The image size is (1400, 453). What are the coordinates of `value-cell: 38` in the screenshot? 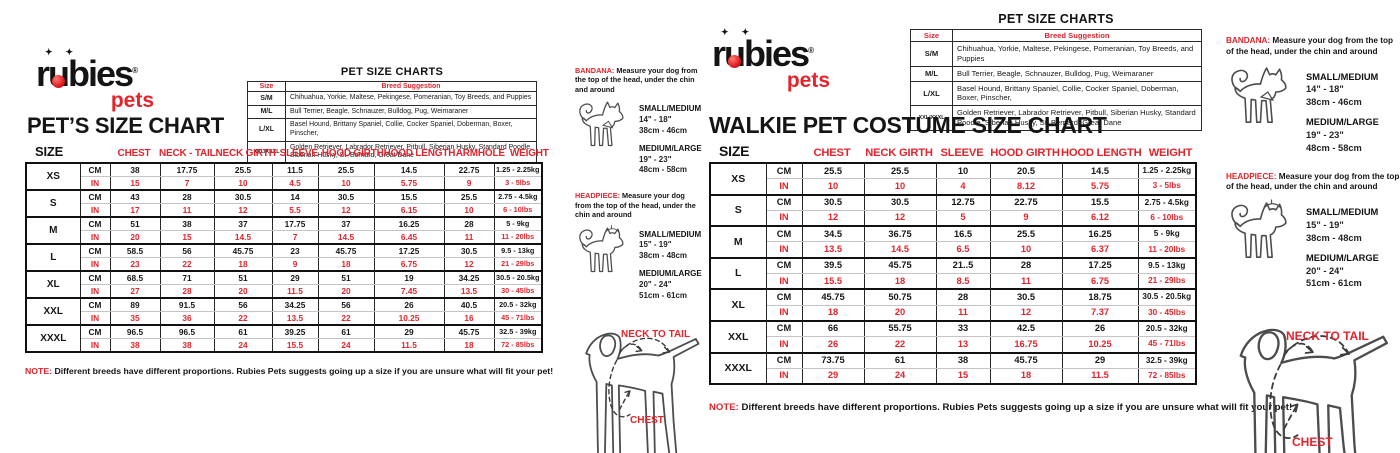 It's located at (187, 223).